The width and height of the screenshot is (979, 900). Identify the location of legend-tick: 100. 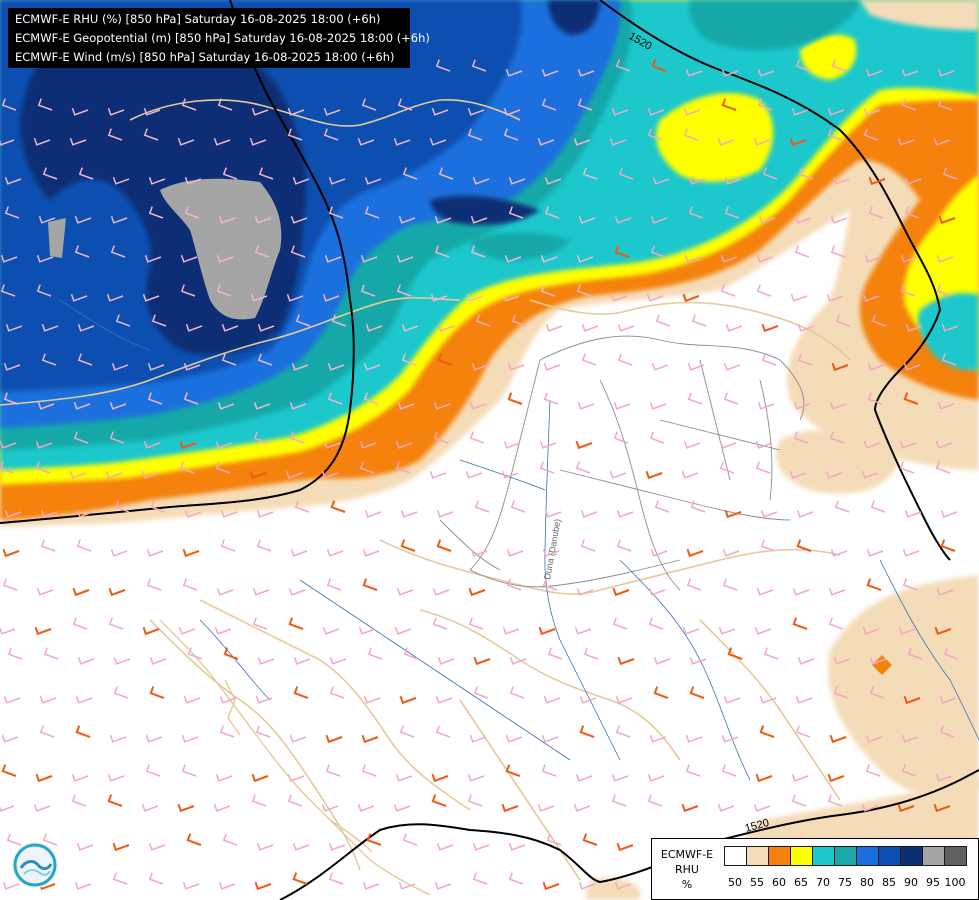
(955, 882).